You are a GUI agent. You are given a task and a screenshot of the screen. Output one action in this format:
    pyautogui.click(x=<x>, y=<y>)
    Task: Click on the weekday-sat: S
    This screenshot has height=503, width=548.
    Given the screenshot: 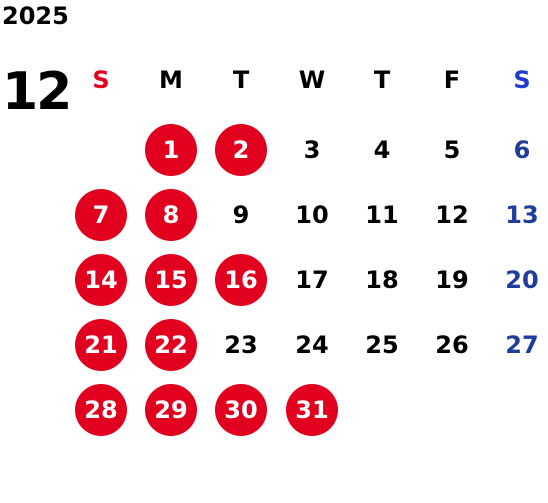 What is the action you would take?
    pyautogui.click(x=522, y=80)
    